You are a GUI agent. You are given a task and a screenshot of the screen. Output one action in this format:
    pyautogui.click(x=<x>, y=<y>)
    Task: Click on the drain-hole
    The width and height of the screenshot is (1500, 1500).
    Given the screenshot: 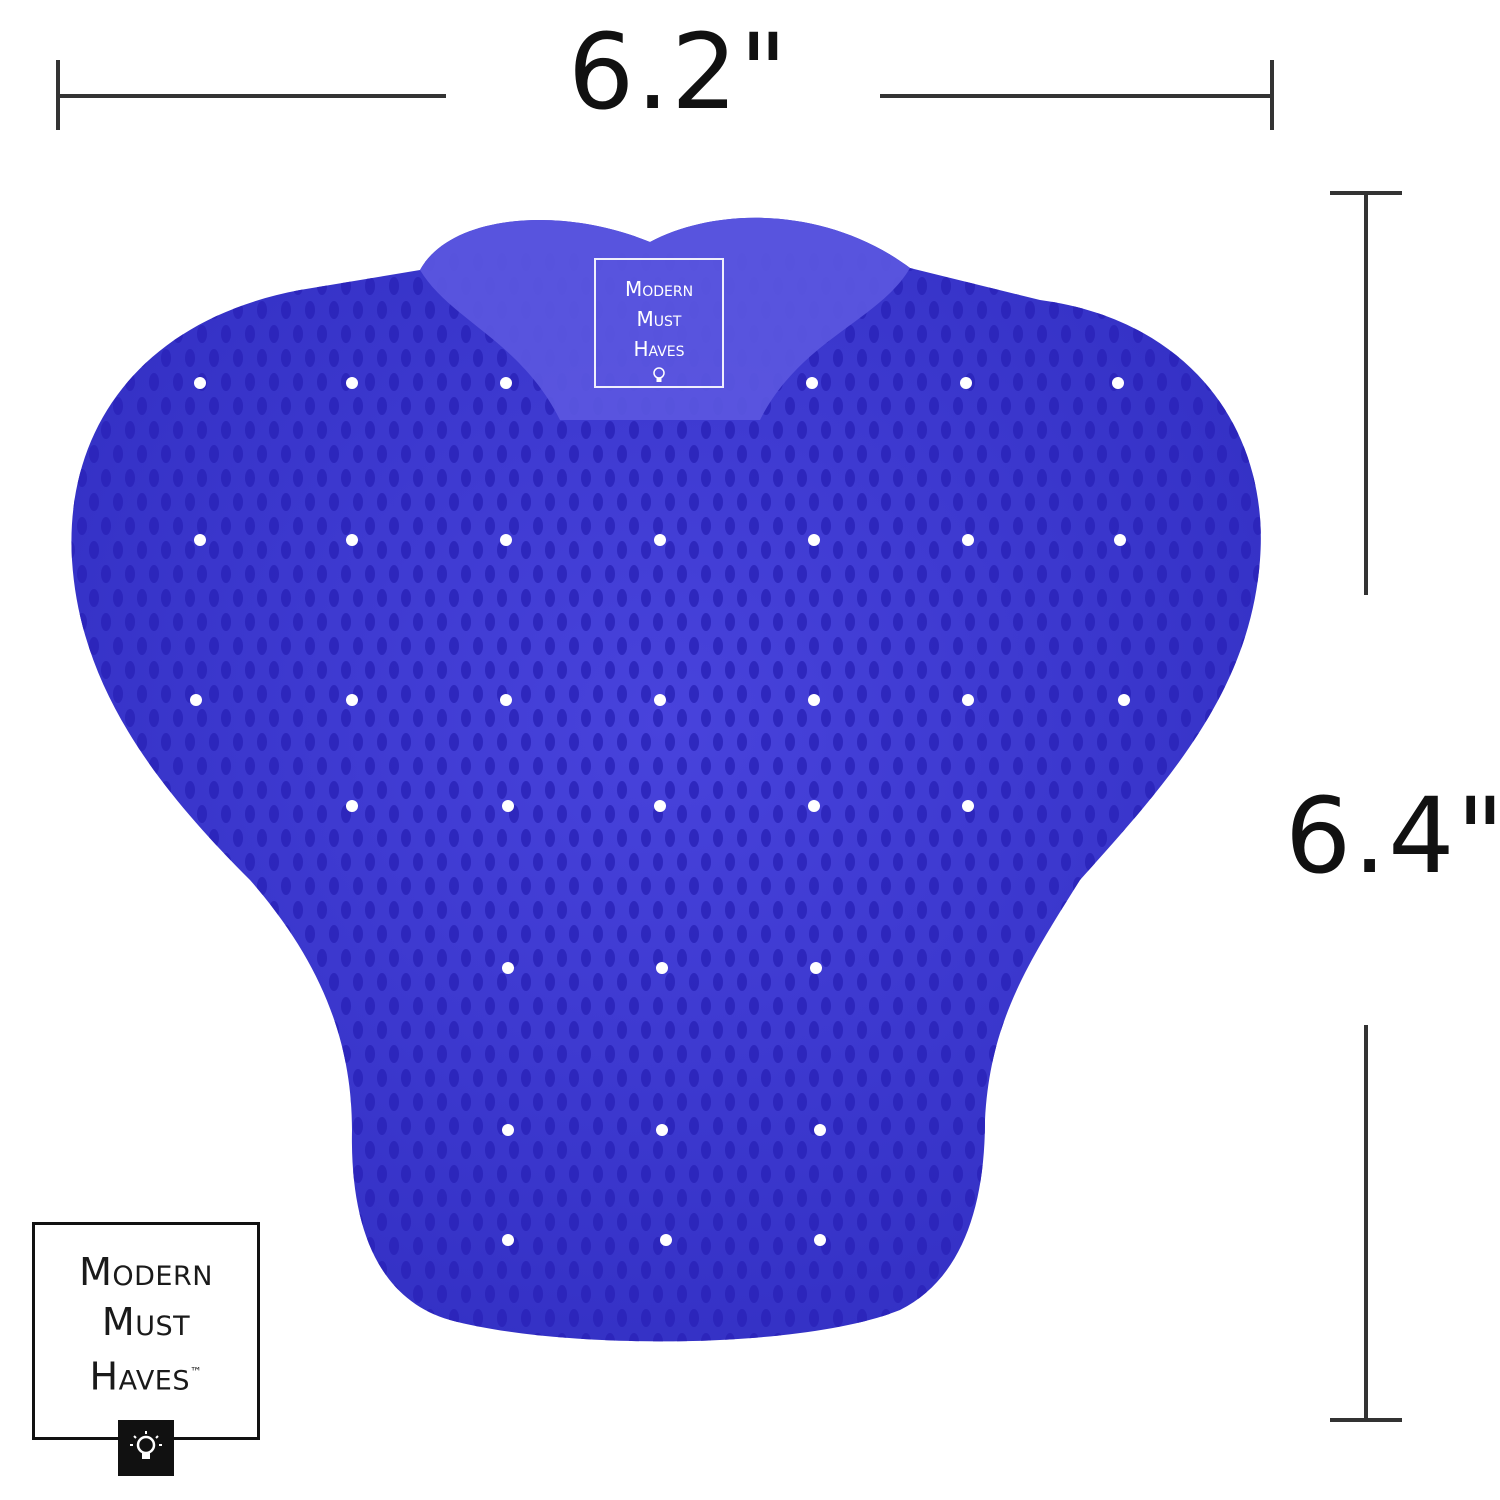 What is the action you would take?
    pyautogui.click(x=660, y=806)
    